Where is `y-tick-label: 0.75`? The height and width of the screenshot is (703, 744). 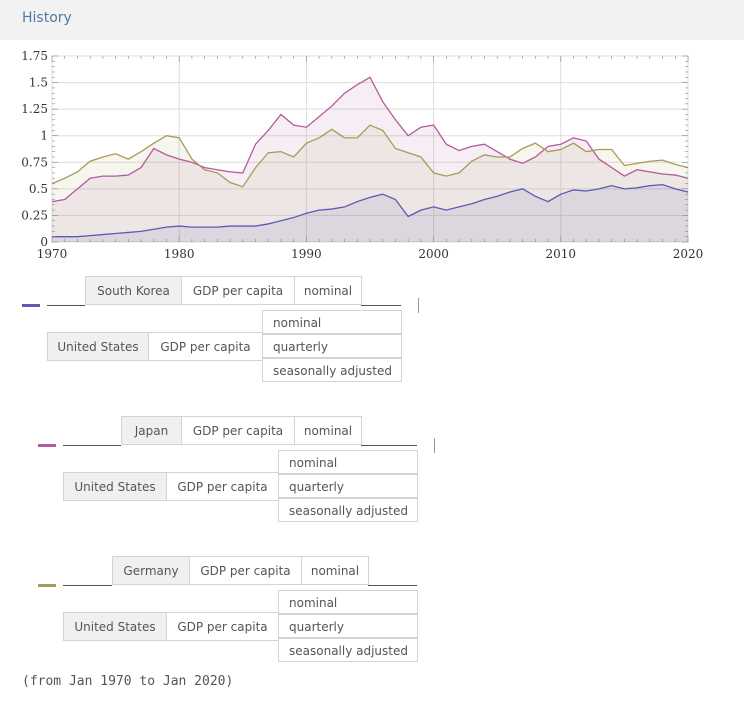
y-tick-label: 0.75 is located at coordinates (34, 162).